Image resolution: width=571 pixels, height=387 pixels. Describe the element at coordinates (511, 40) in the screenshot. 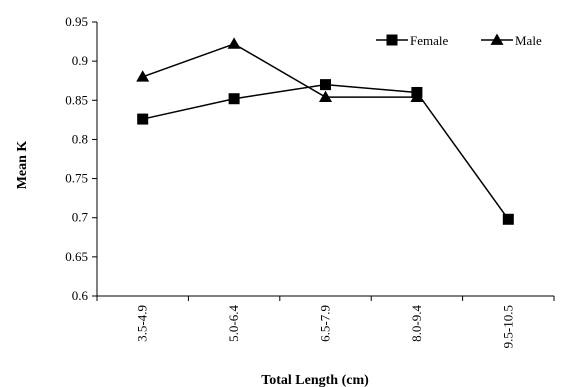

I see `legend-item-male: Male` at that location.